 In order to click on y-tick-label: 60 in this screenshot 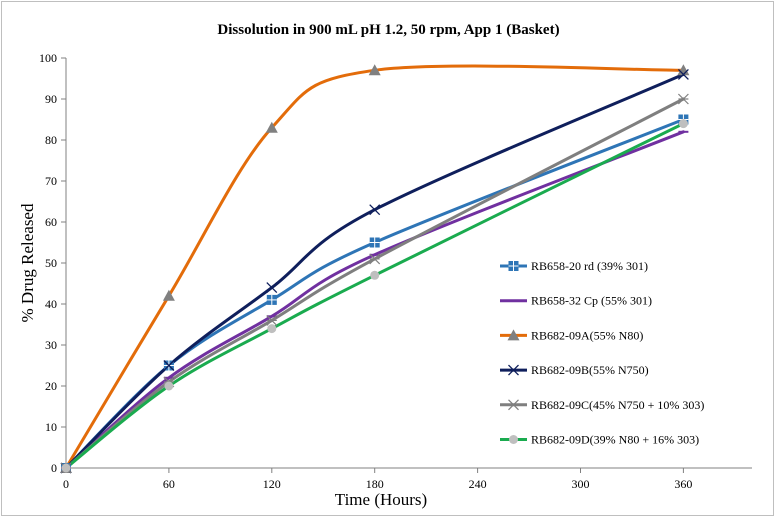, I will do `click(51, 222)`.